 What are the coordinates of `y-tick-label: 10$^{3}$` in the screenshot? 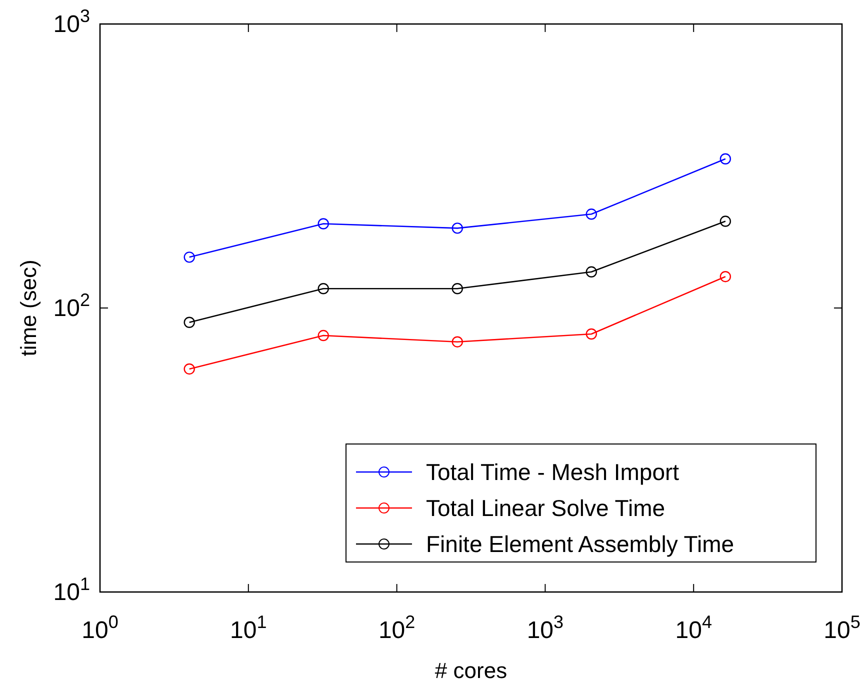 It's located at (71, 22).